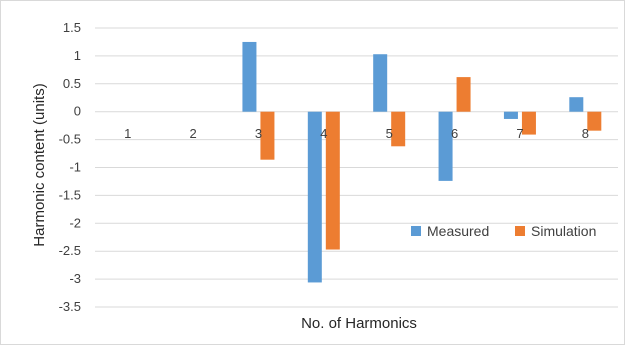 The height and width of the screenshot is (345, 625). I want to click on y-tick-label: 1.5, so click(72, 27).